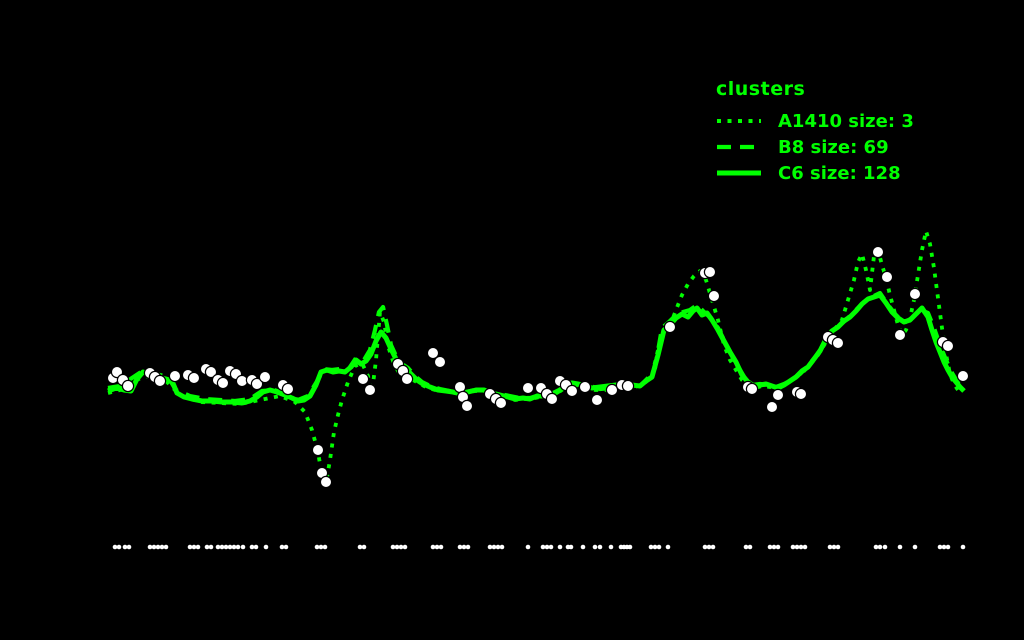  Describe the element at coordinates (739, 121) in the screenshot. I see `dotted-line-sample-icon` at that location.